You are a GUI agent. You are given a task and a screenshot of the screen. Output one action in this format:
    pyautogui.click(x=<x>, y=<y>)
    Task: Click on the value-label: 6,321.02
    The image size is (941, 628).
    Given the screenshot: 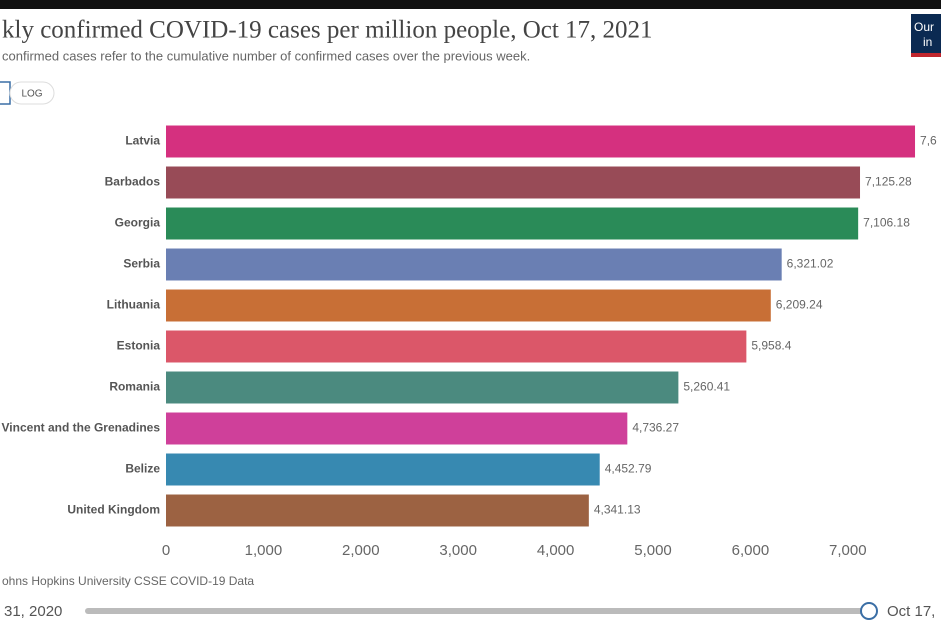 What is the action you would take?
    pyautogui.click(x=810, y=264)
    